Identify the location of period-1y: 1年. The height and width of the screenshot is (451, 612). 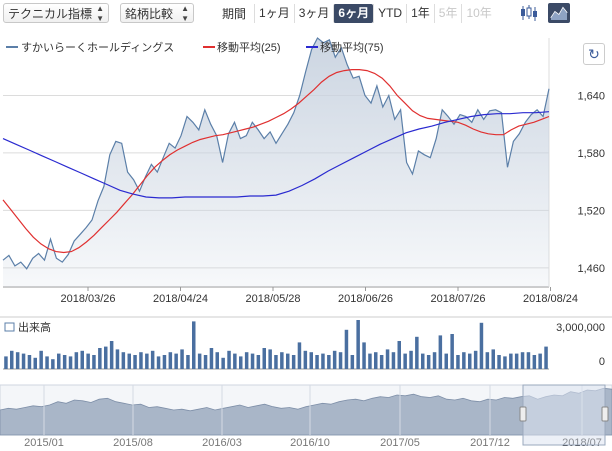
(420, 13).